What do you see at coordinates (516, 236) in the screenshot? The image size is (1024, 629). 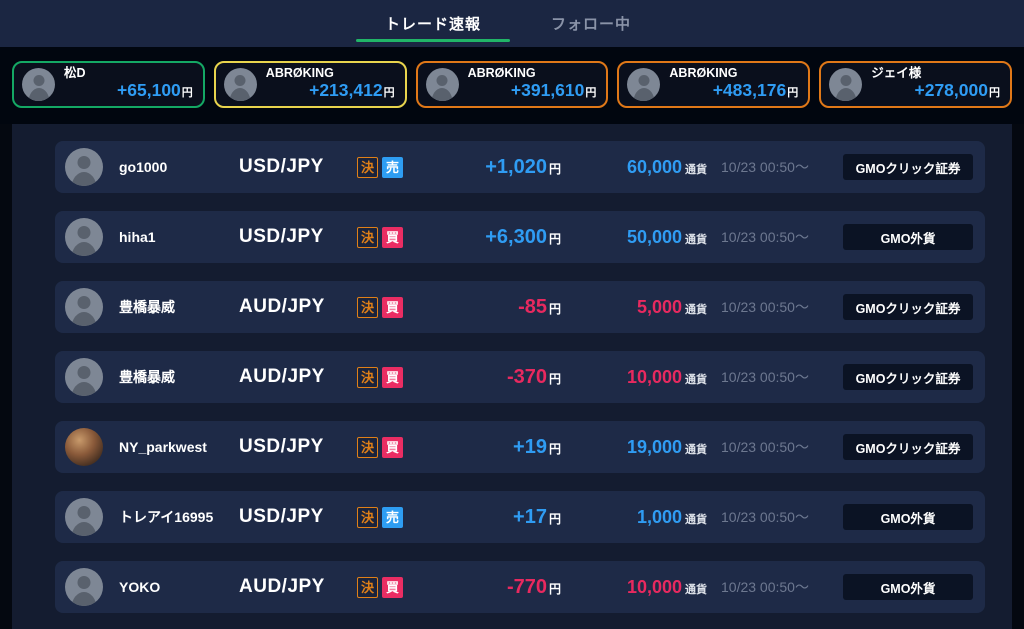 I see `pnl-value: +6,300` at bounding box center [516, 236].